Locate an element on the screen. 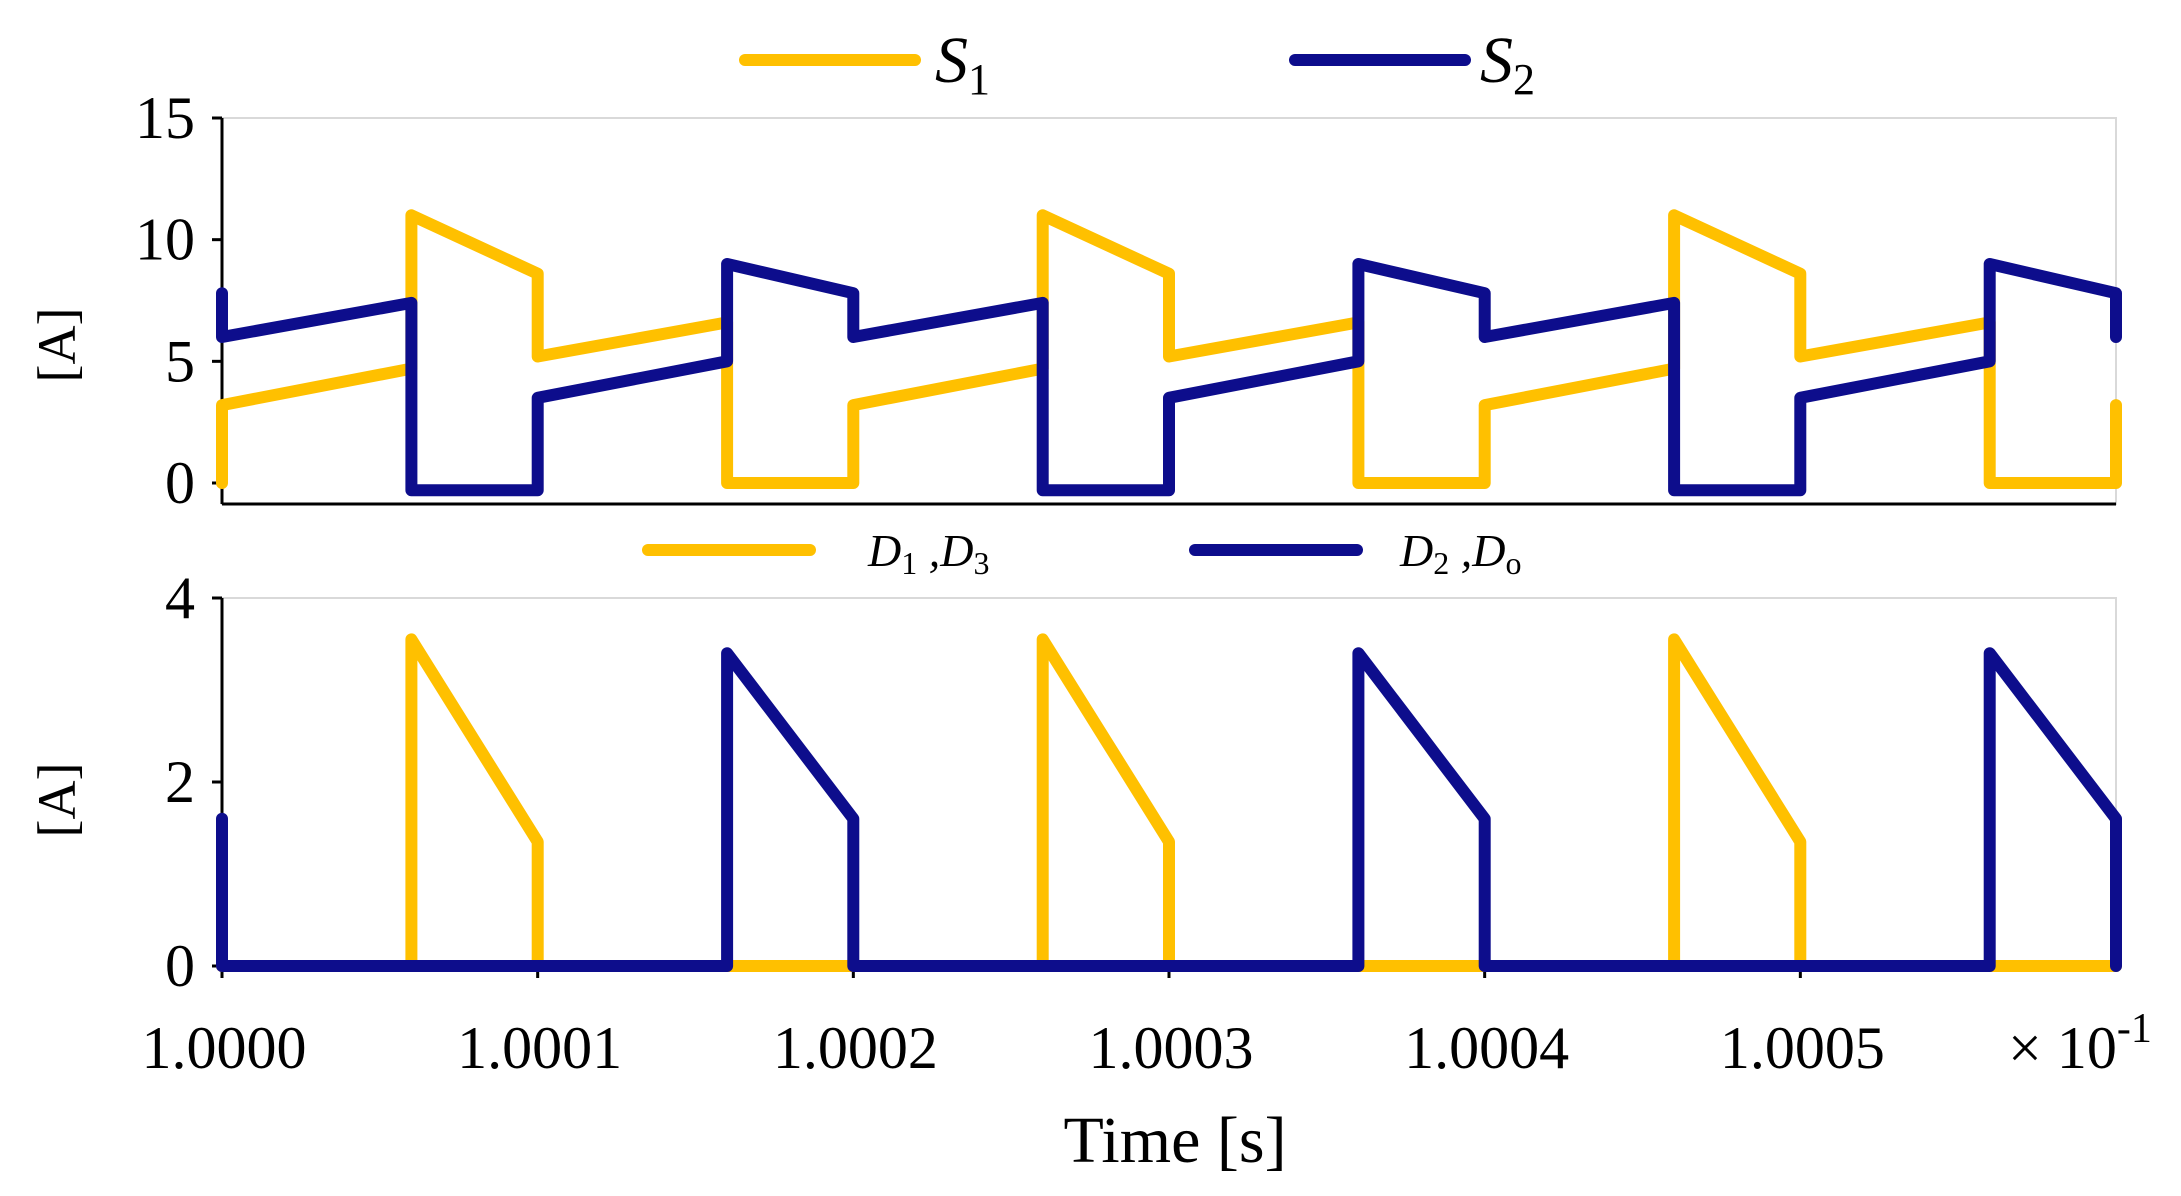 The width and height of the screenshot is (2181, 1196). bottom-legend: D1 ,D3 D2 ,Do is located at coordinates (1081, 553).